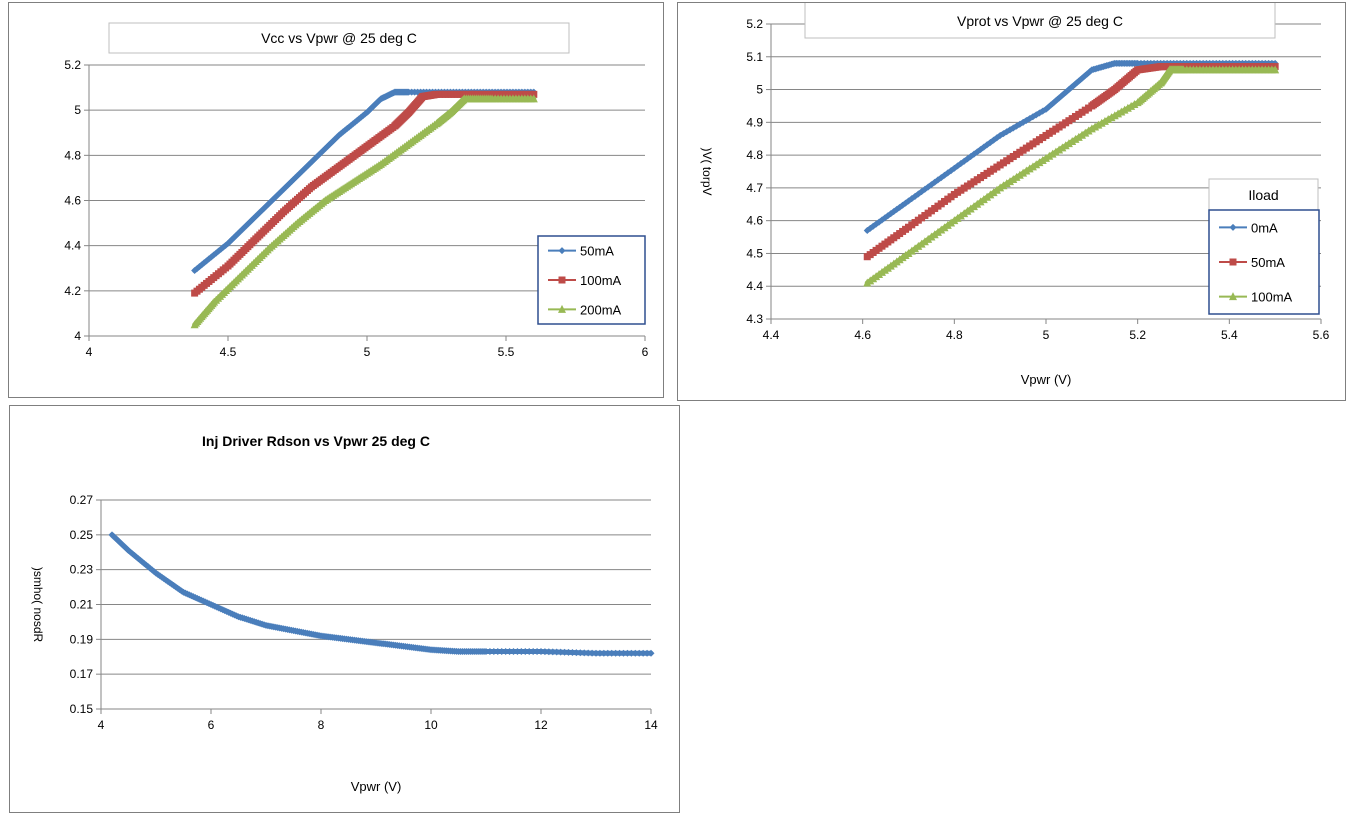  What do you see at coordinates (954, 335) in the screenshot?
I see `x-tick-label: 4.8` at bounding box center [954, 335].